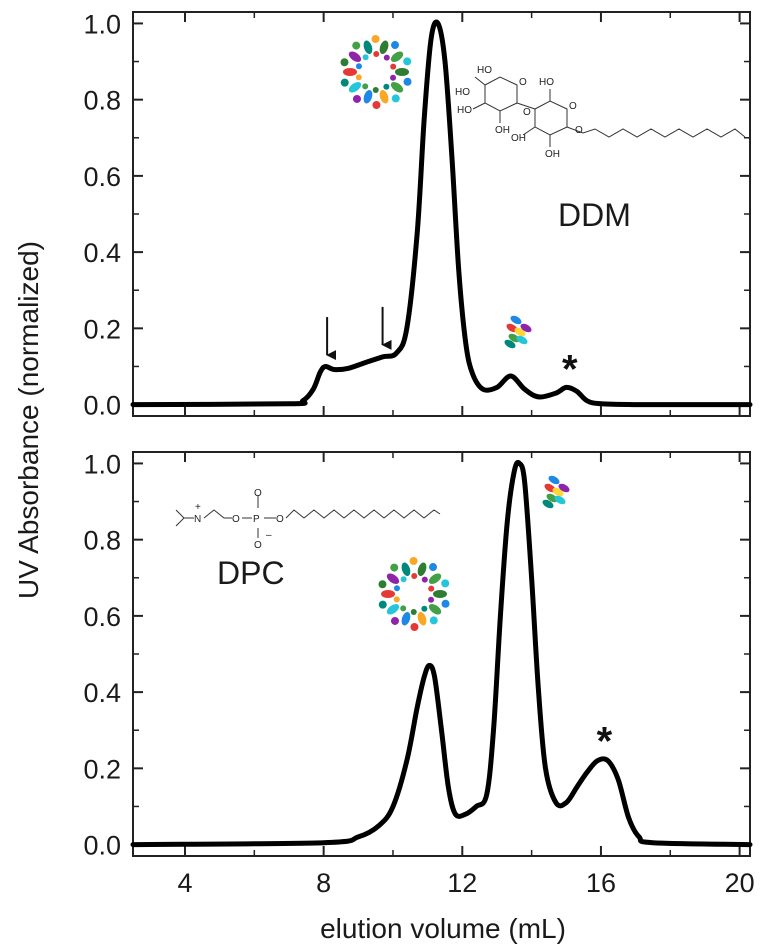  Describe the element at coordinates (280, 519) in the screenshot. I see `dpc-atom-7: O` at that location.